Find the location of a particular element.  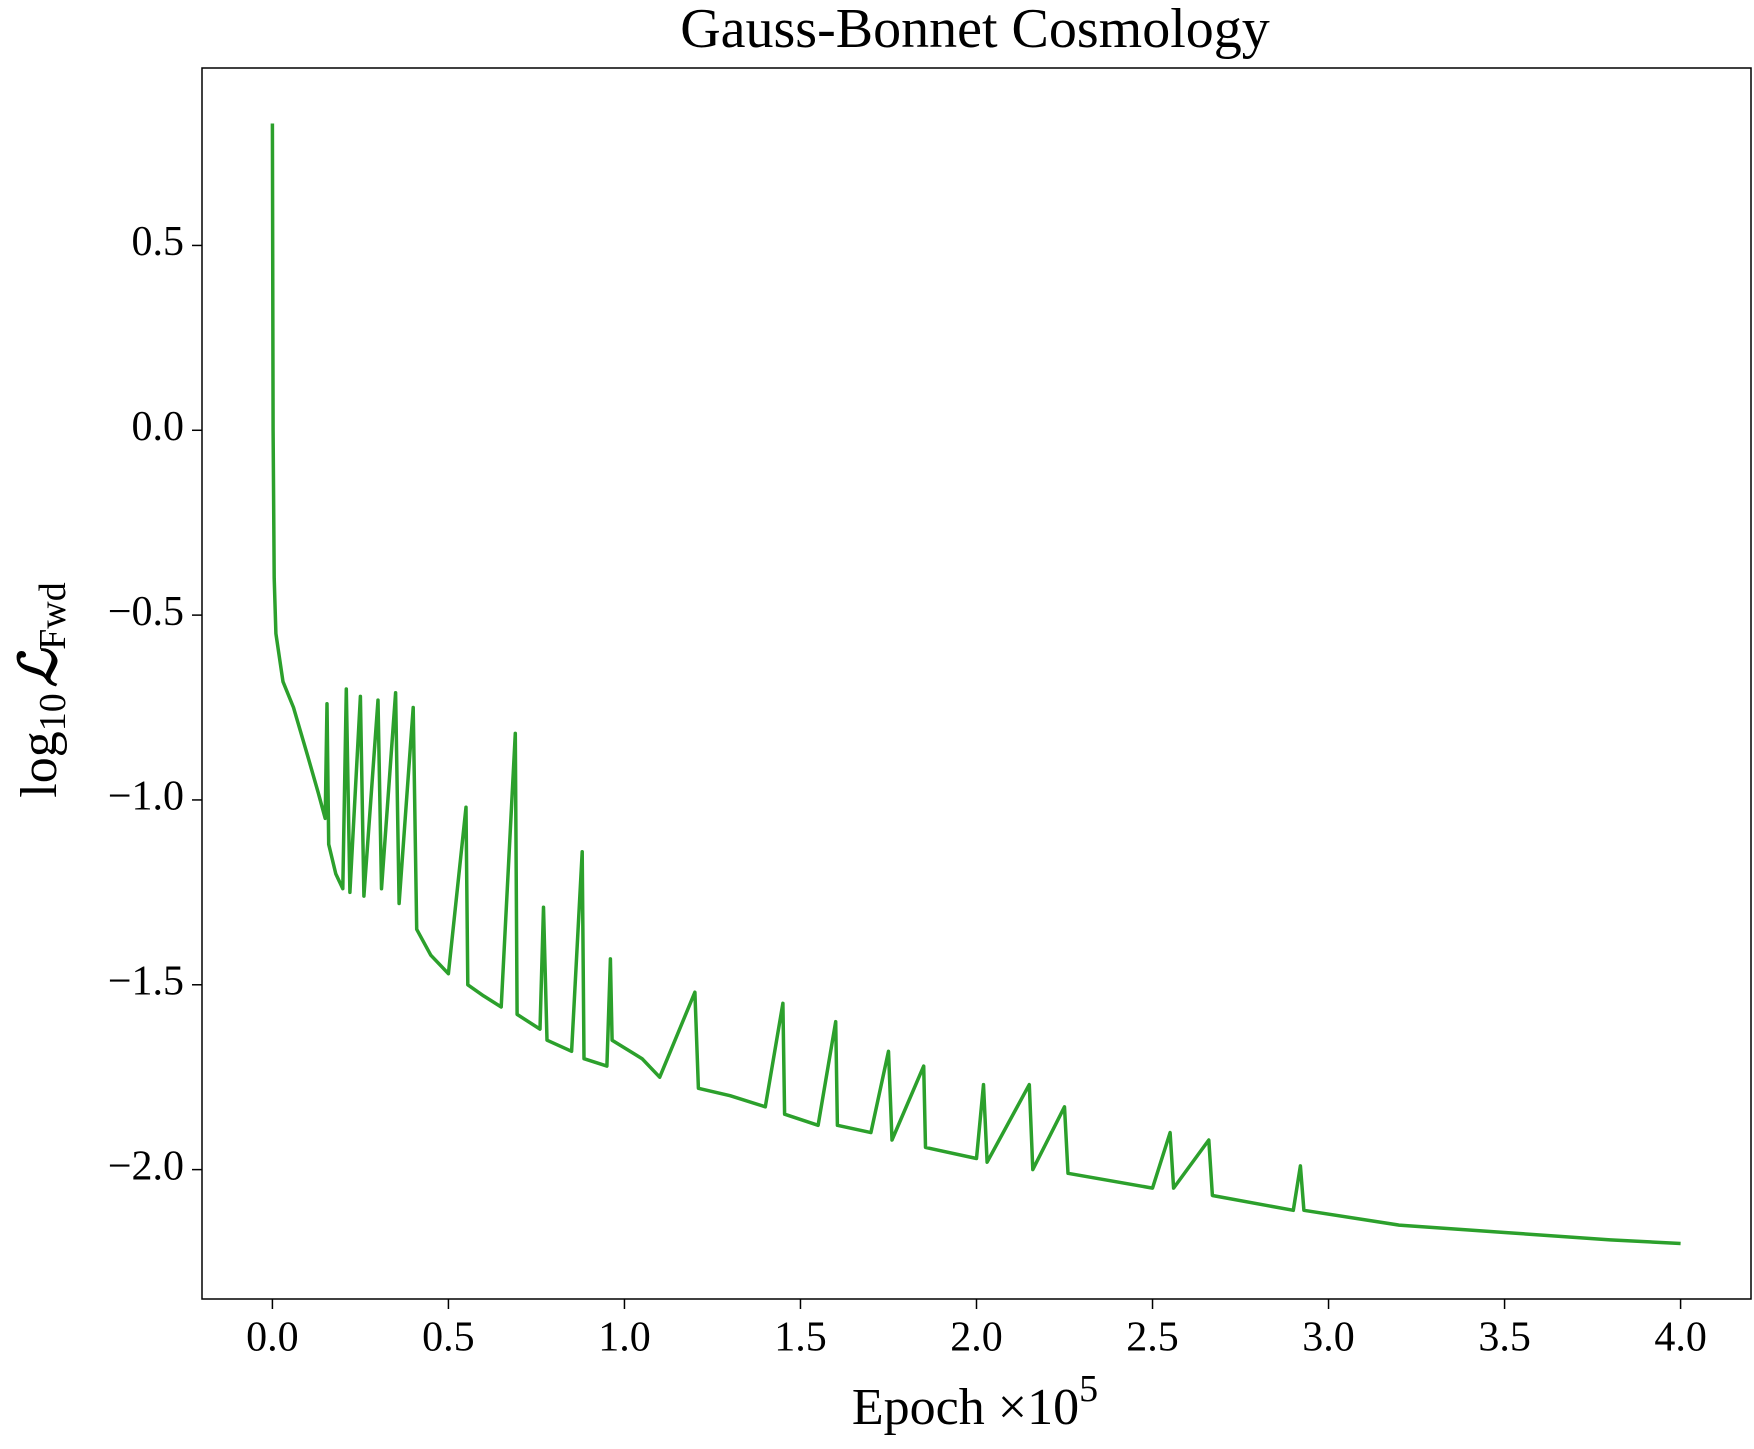

x-tick-label: 1.5 is located at coordinates (800, 1338).